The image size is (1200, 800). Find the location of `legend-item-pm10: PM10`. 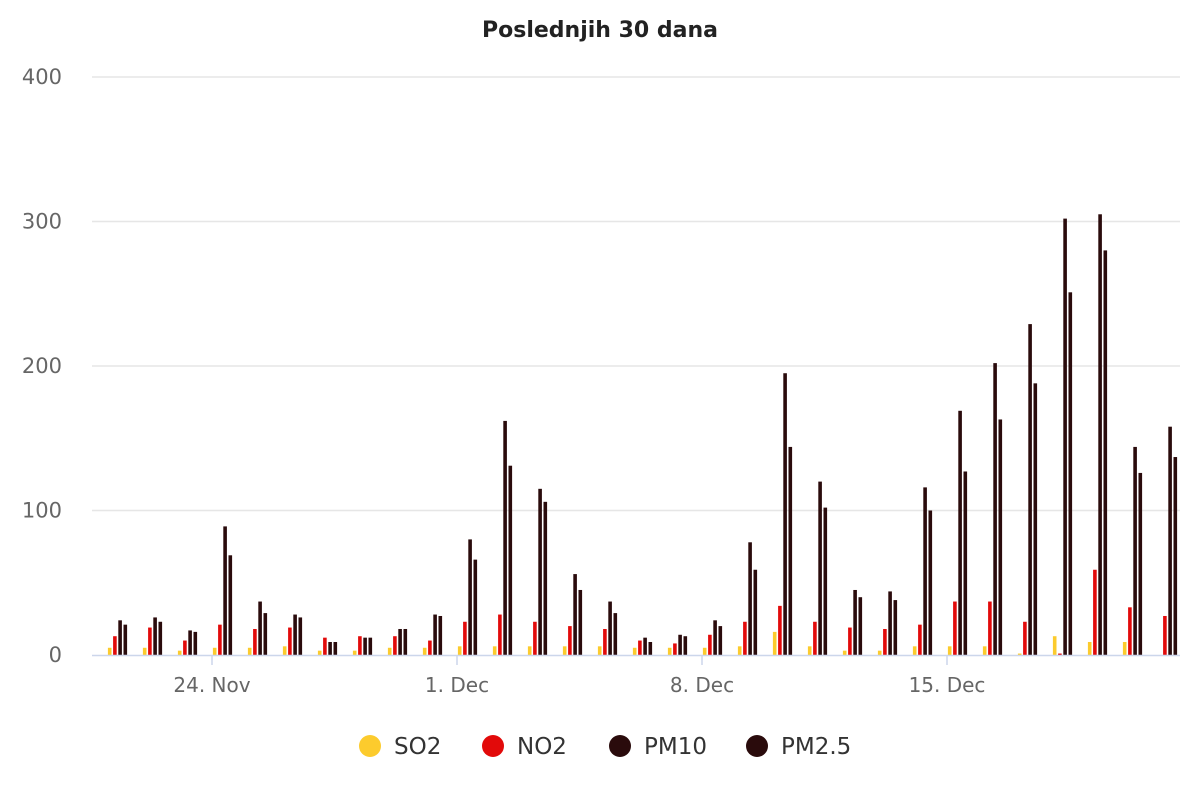

legend-item-pm10: PM10 is located at coordinates (658, 747).